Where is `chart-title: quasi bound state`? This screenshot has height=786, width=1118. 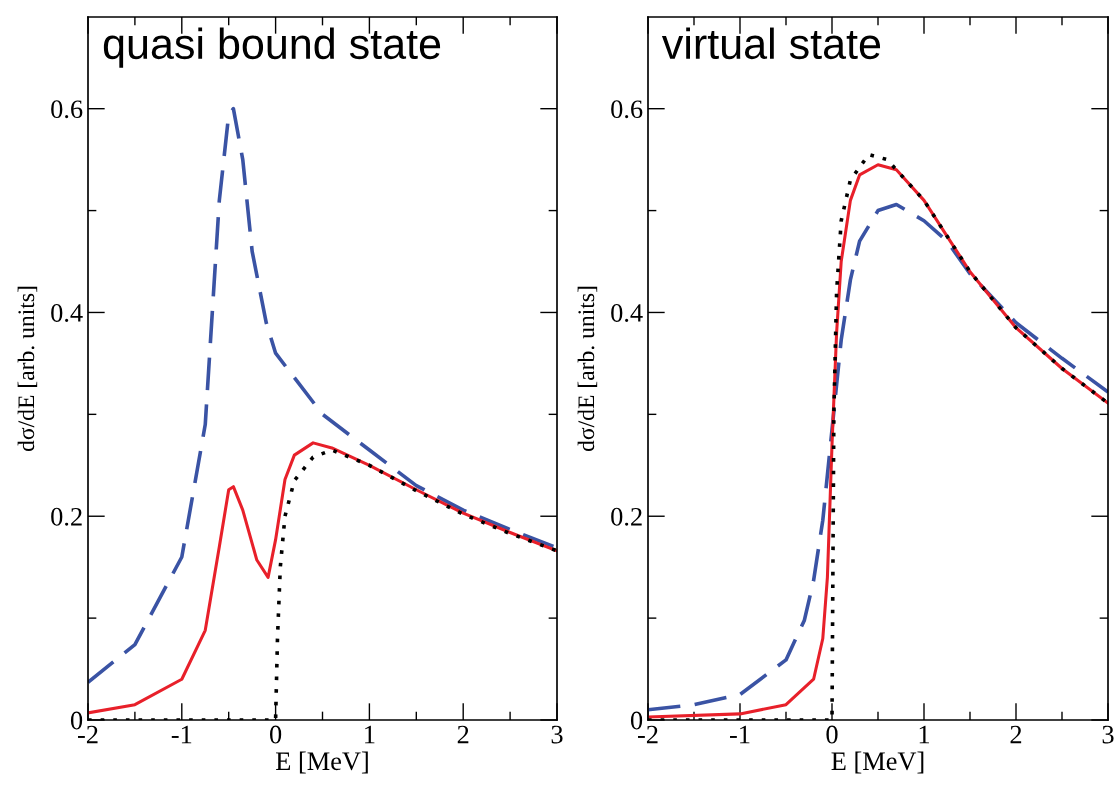
chart-title: quasi bound state is located at coordinates (272, 47).